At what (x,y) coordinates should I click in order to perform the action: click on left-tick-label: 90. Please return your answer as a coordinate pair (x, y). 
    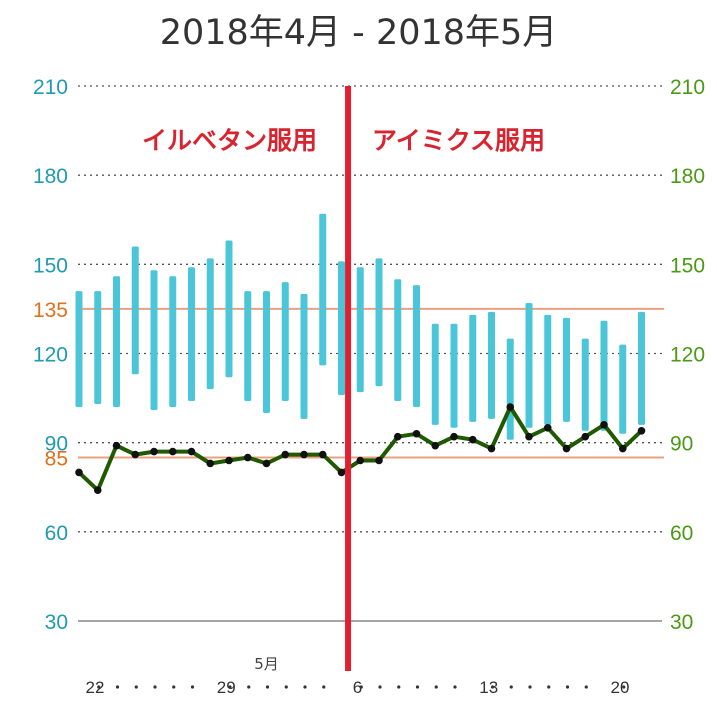
    Looking at the image, I should click on (56, 444).